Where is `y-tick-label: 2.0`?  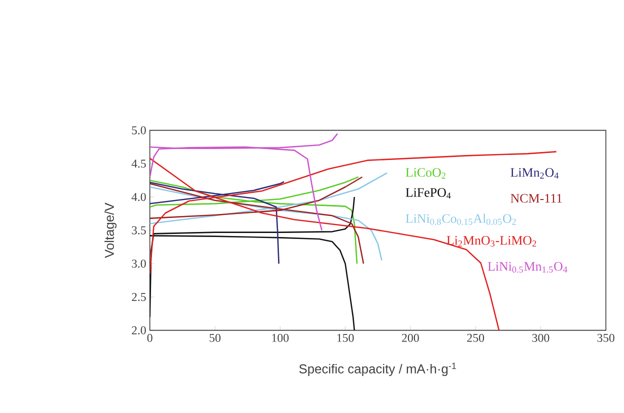 y-tick-label: 2.0 is located at coordinates (139, 330).